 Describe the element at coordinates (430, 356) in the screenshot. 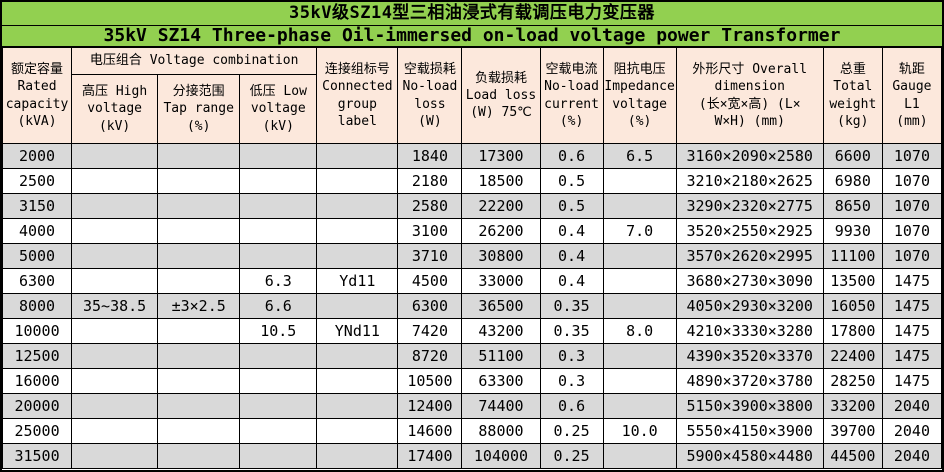

I see `cell-no_load_loss: 8720` at that location.